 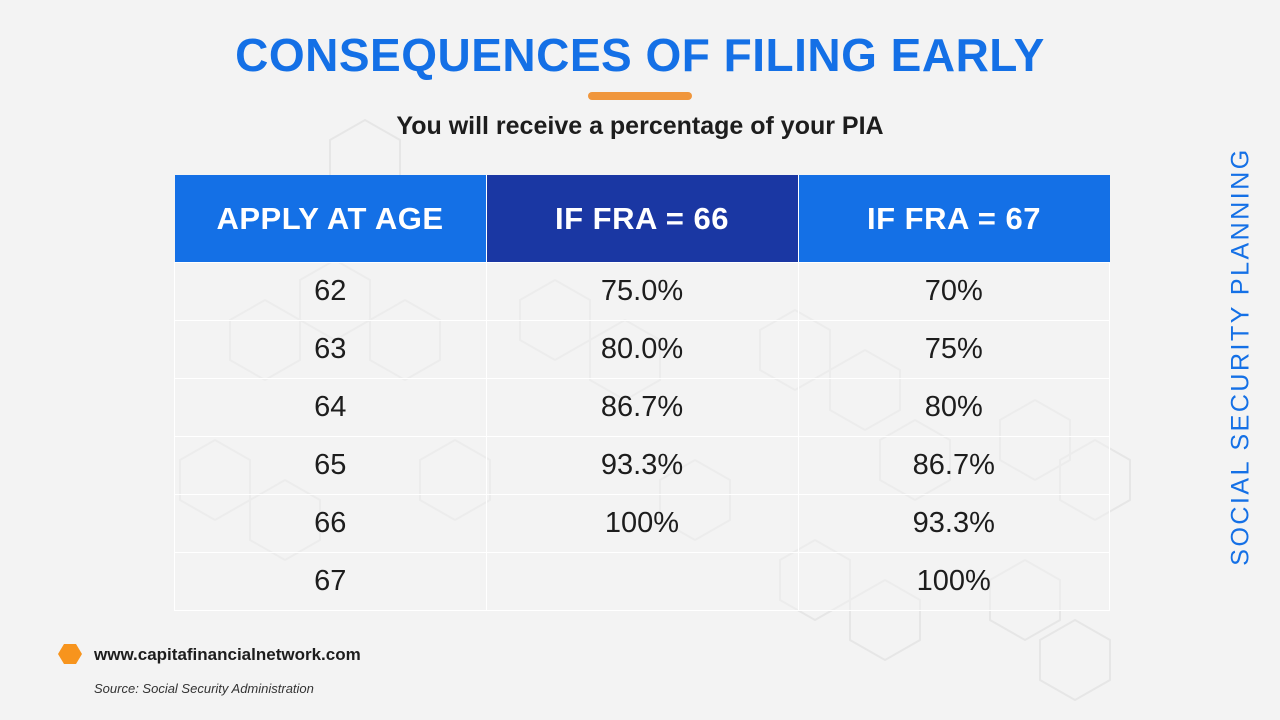 I want to click on table-row: 65 93.3% 86.7%, so click(x=642, y=465).